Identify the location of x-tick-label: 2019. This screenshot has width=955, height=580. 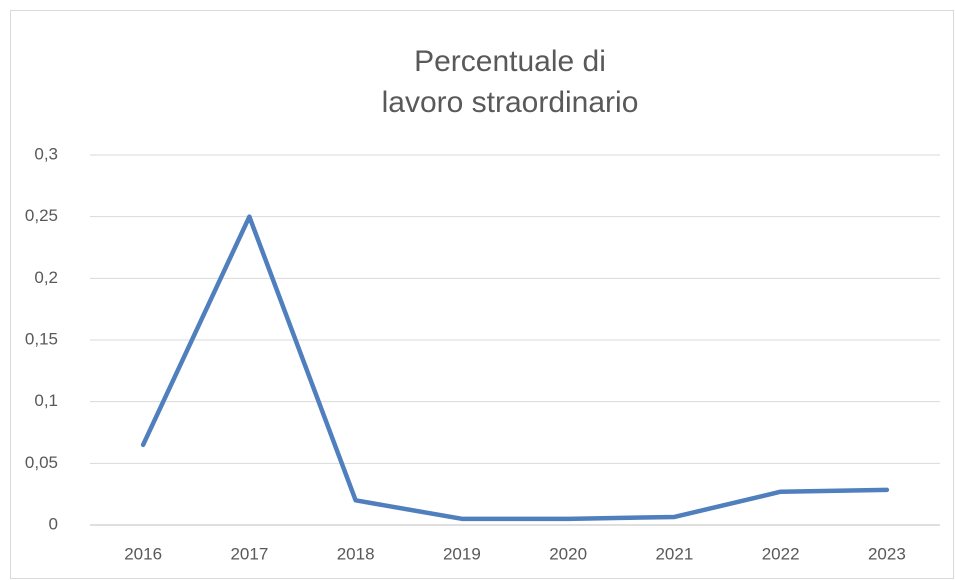
(462, 553).